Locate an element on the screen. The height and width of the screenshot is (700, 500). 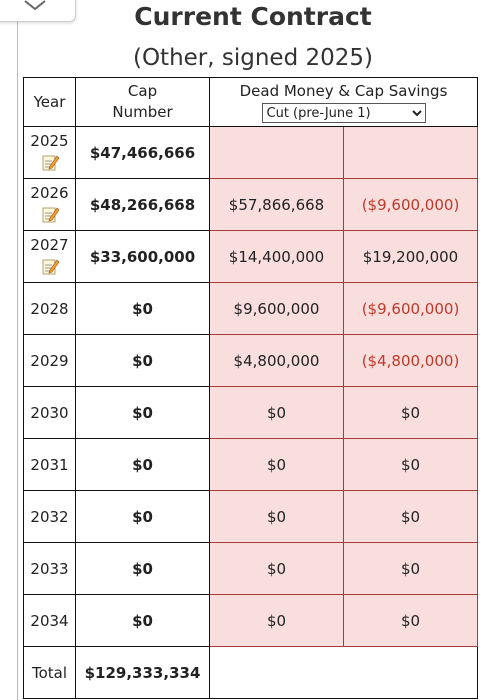
row: 2034 $0 $0 $0 is located at coordinates (250, 620).